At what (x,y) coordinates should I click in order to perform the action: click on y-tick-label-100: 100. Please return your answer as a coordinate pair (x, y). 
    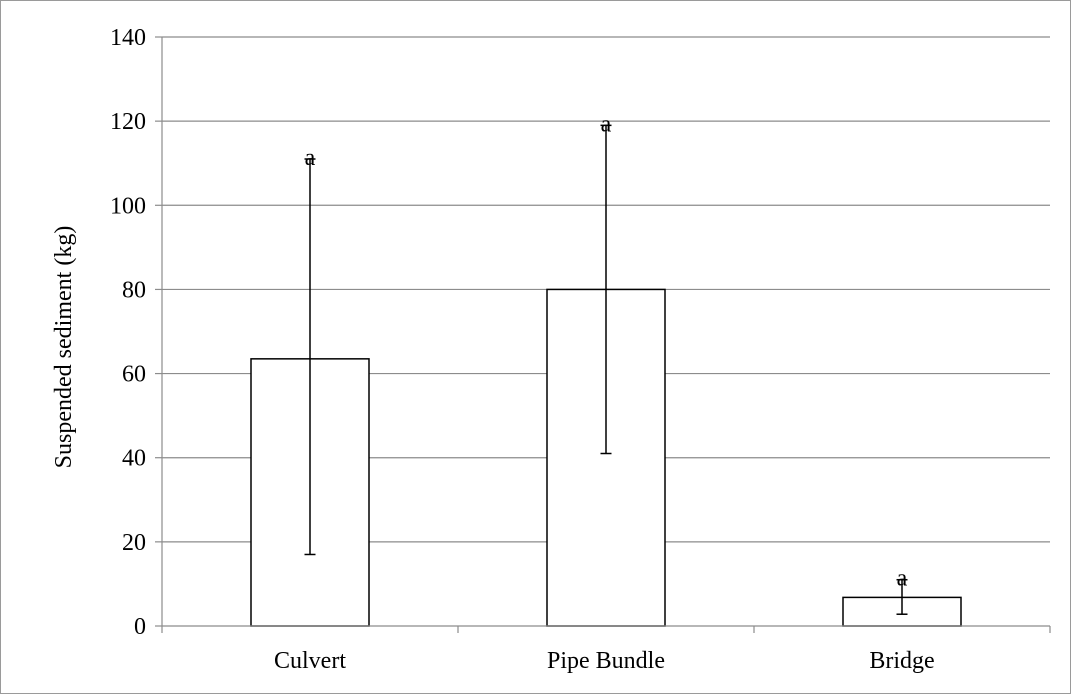
    Looking at the image, I should click on (128, 206).